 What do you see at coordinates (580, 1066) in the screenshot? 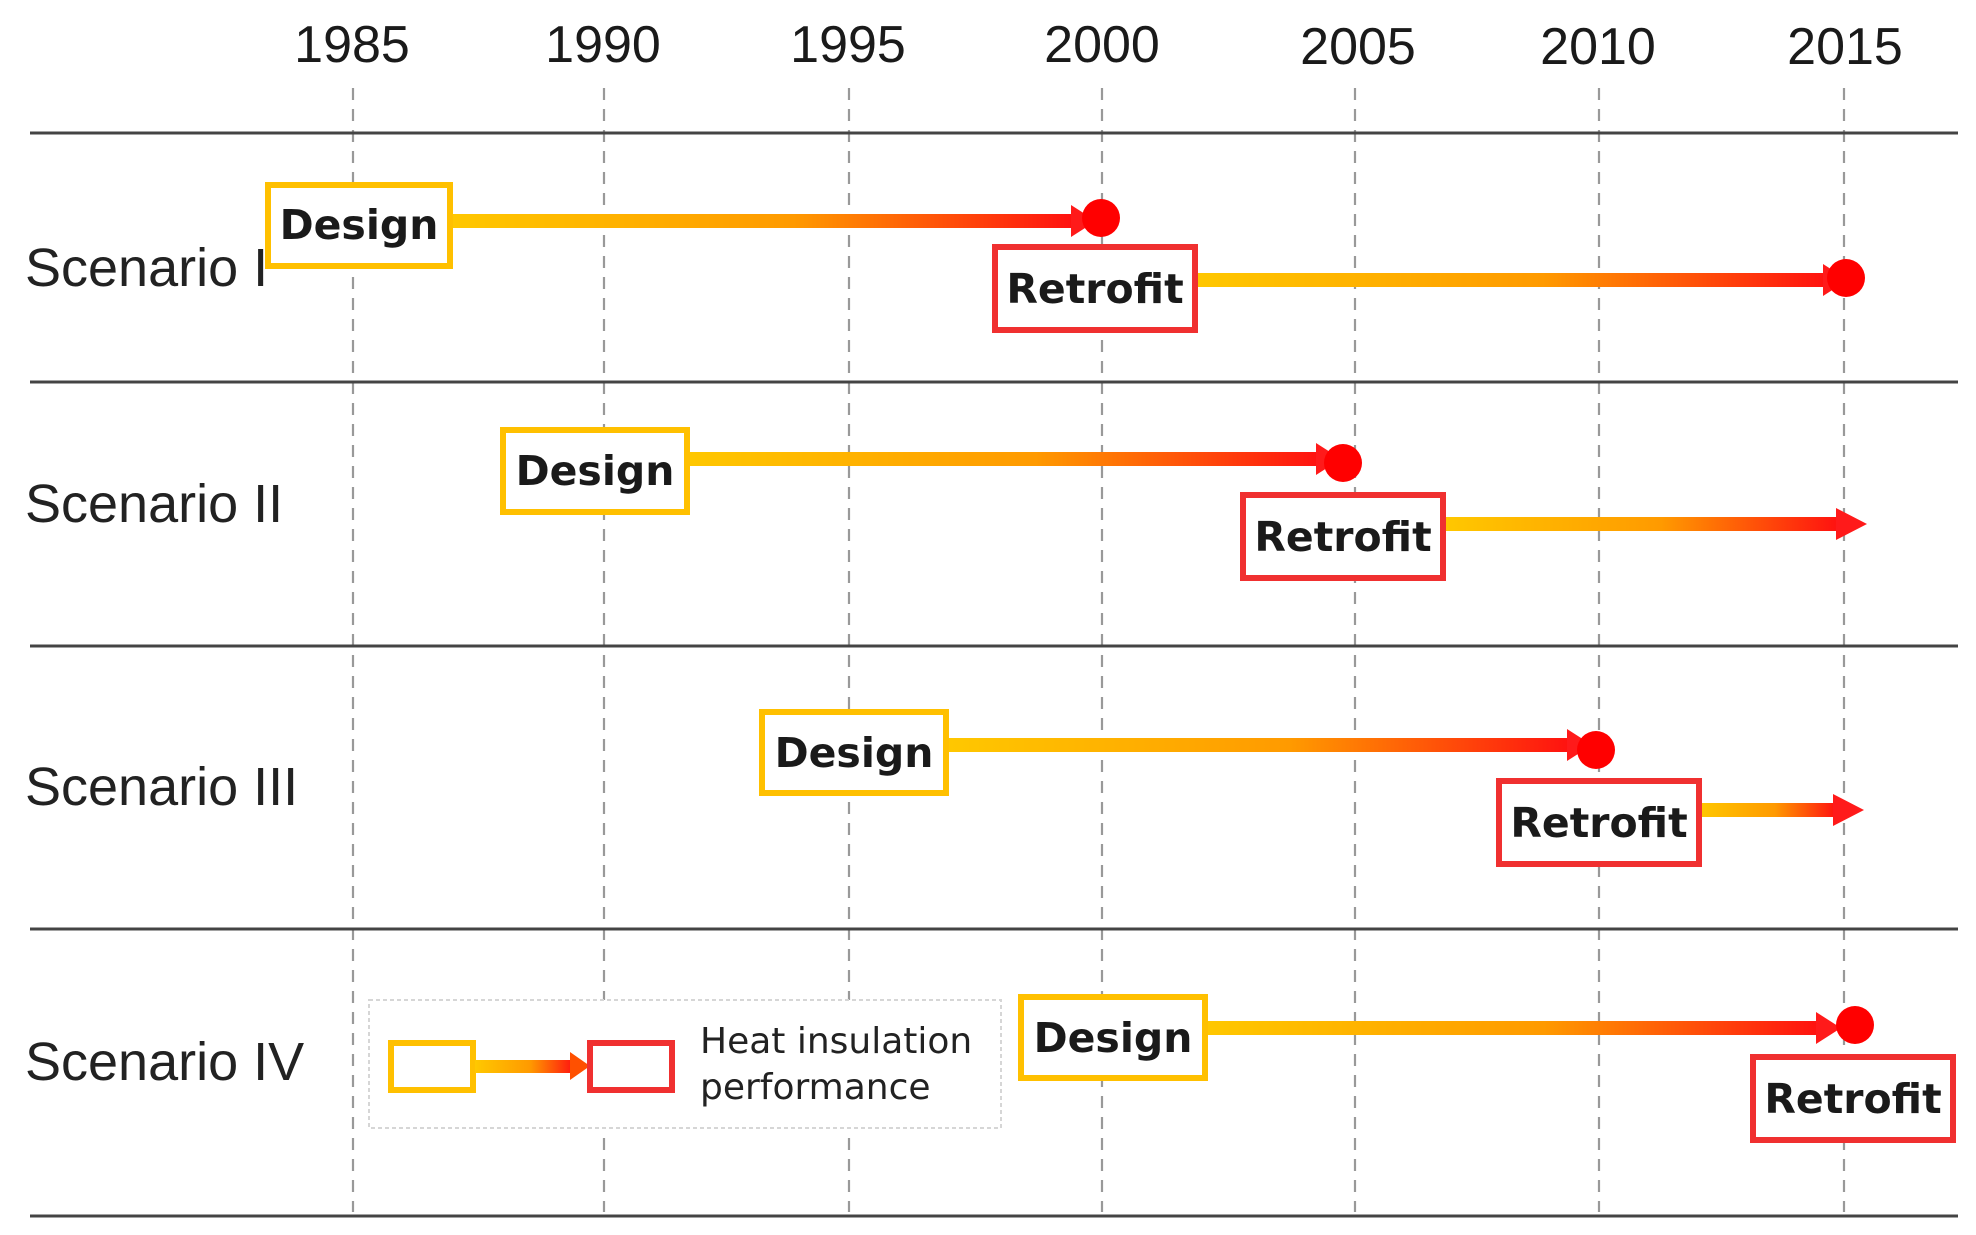
I see `legend-arrow-head` at bounding box center [580, 1066].